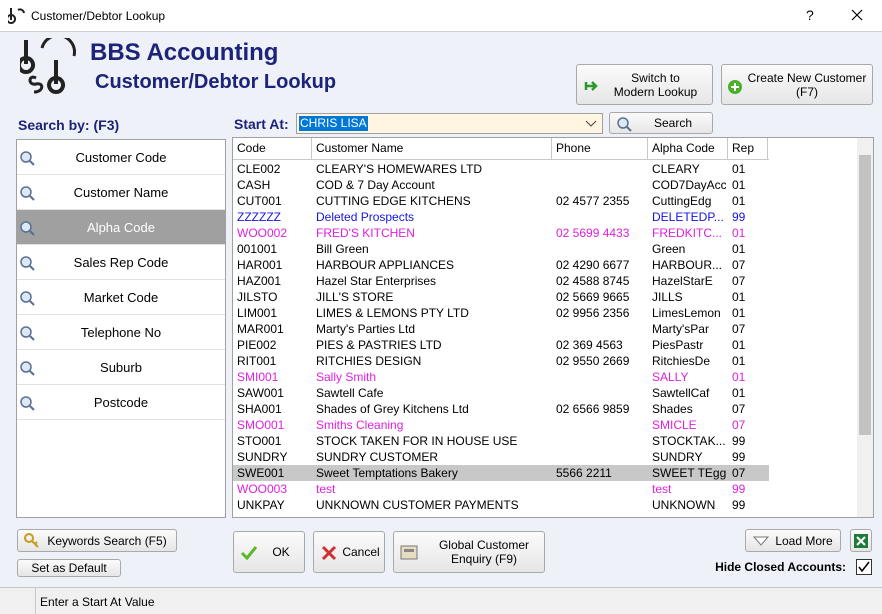 The image size is (882, 614). I want to click on table-row: SMO001Smiths CleaningSMICLE07, so click(501, 425).